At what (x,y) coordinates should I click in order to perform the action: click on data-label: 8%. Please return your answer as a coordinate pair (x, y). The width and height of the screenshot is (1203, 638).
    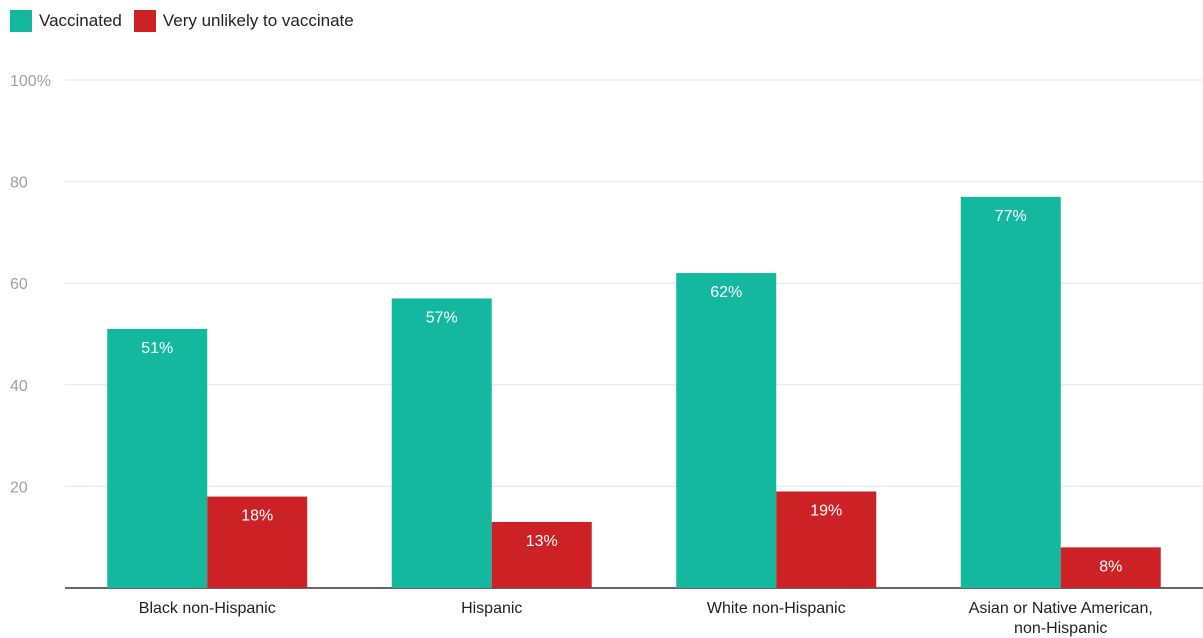
    Looking at the image, I should click on (1110, 566).